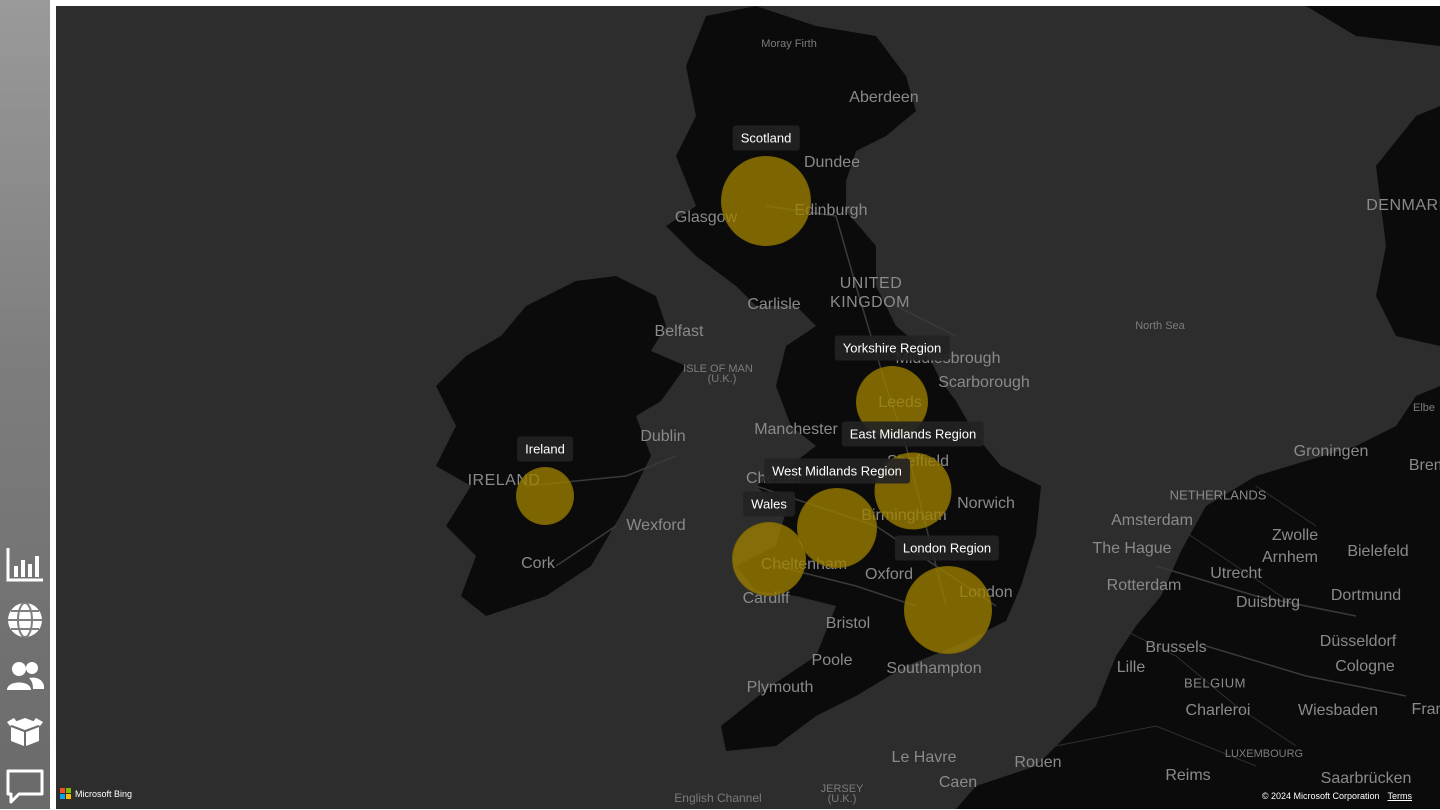 Image resolution: width=1440 pixels, height=810 pixels. What do you see at coordinates (837, 471) in the screenshot?
I see `region-label-west-midlands: West Midlands Region` at bounding box center [837, 471].